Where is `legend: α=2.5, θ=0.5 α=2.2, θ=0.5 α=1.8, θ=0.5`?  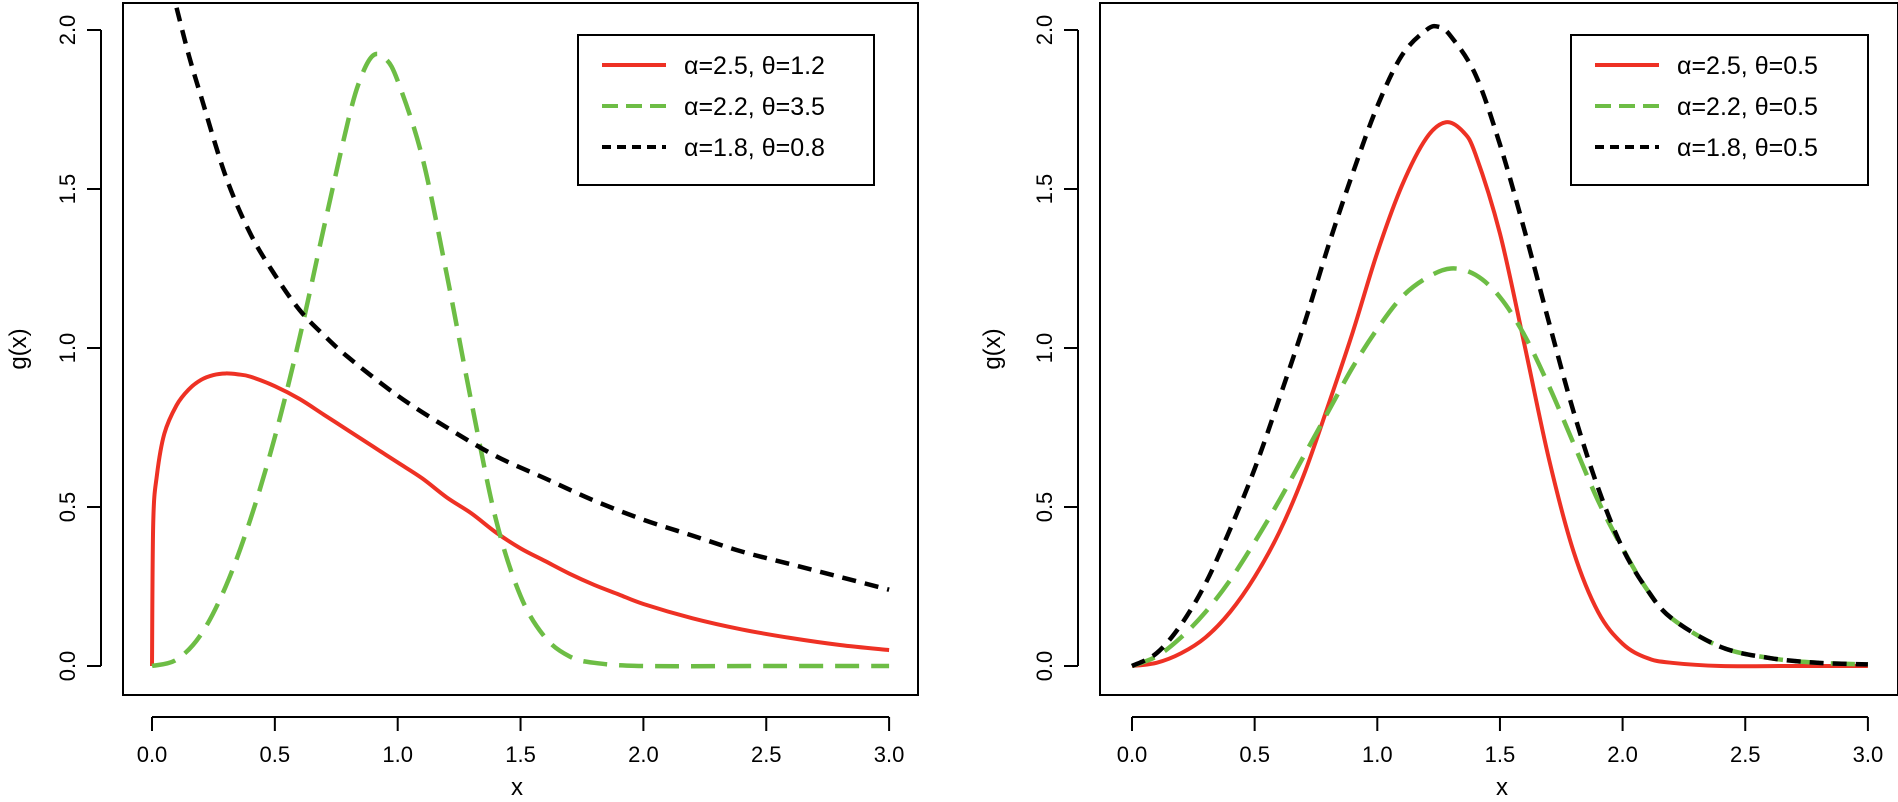
legend: α=2.5, θ=0.5 α=2.2, θ=0.5 α=1.8, θ=0.5 is located at coordinates (1719, 110).